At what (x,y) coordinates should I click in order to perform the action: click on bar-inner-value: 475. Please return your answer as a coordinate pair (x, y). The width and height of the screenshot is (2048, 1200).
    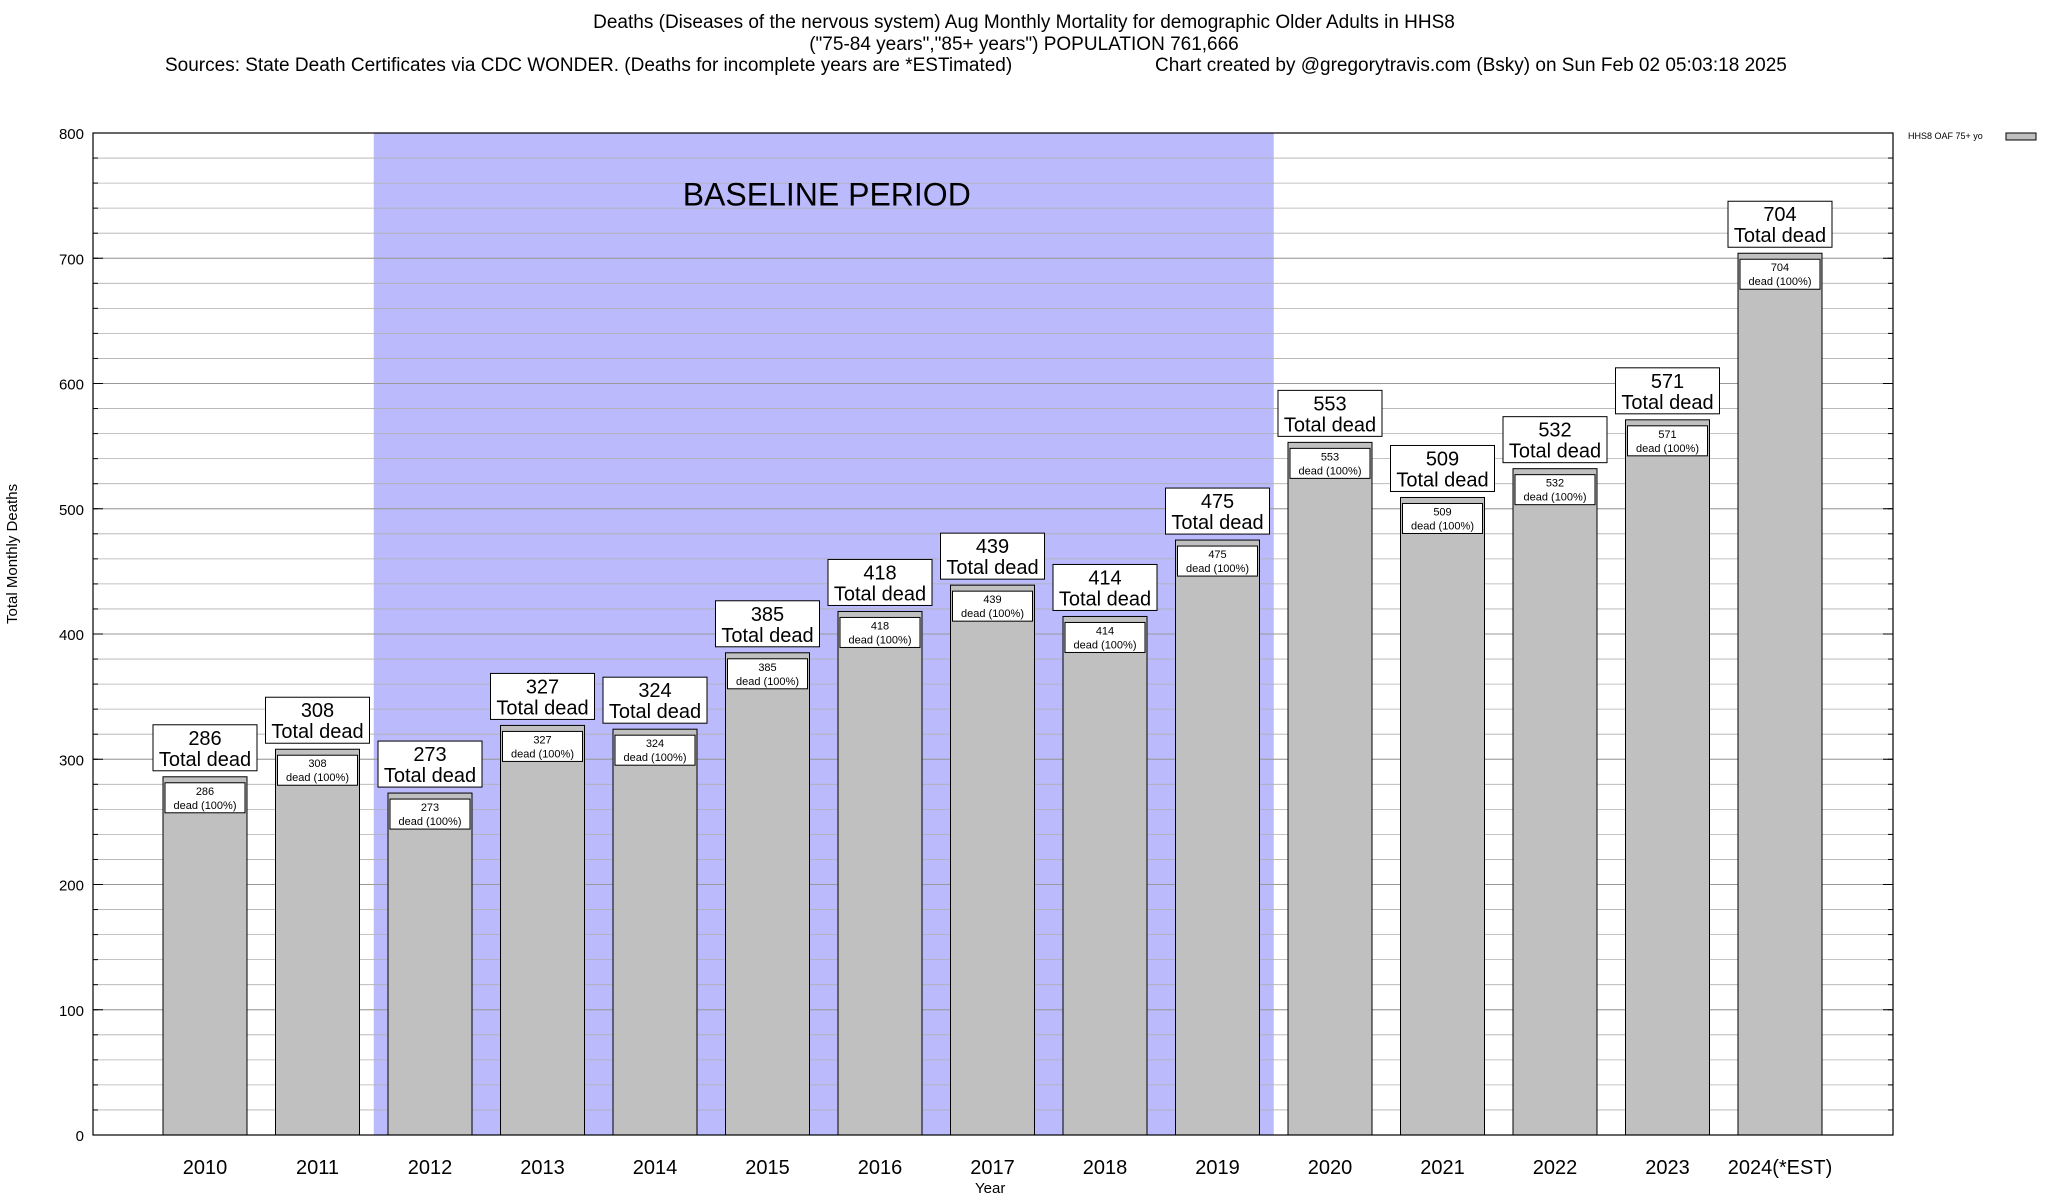
    Looking at the image, I should click on (1217, 555).